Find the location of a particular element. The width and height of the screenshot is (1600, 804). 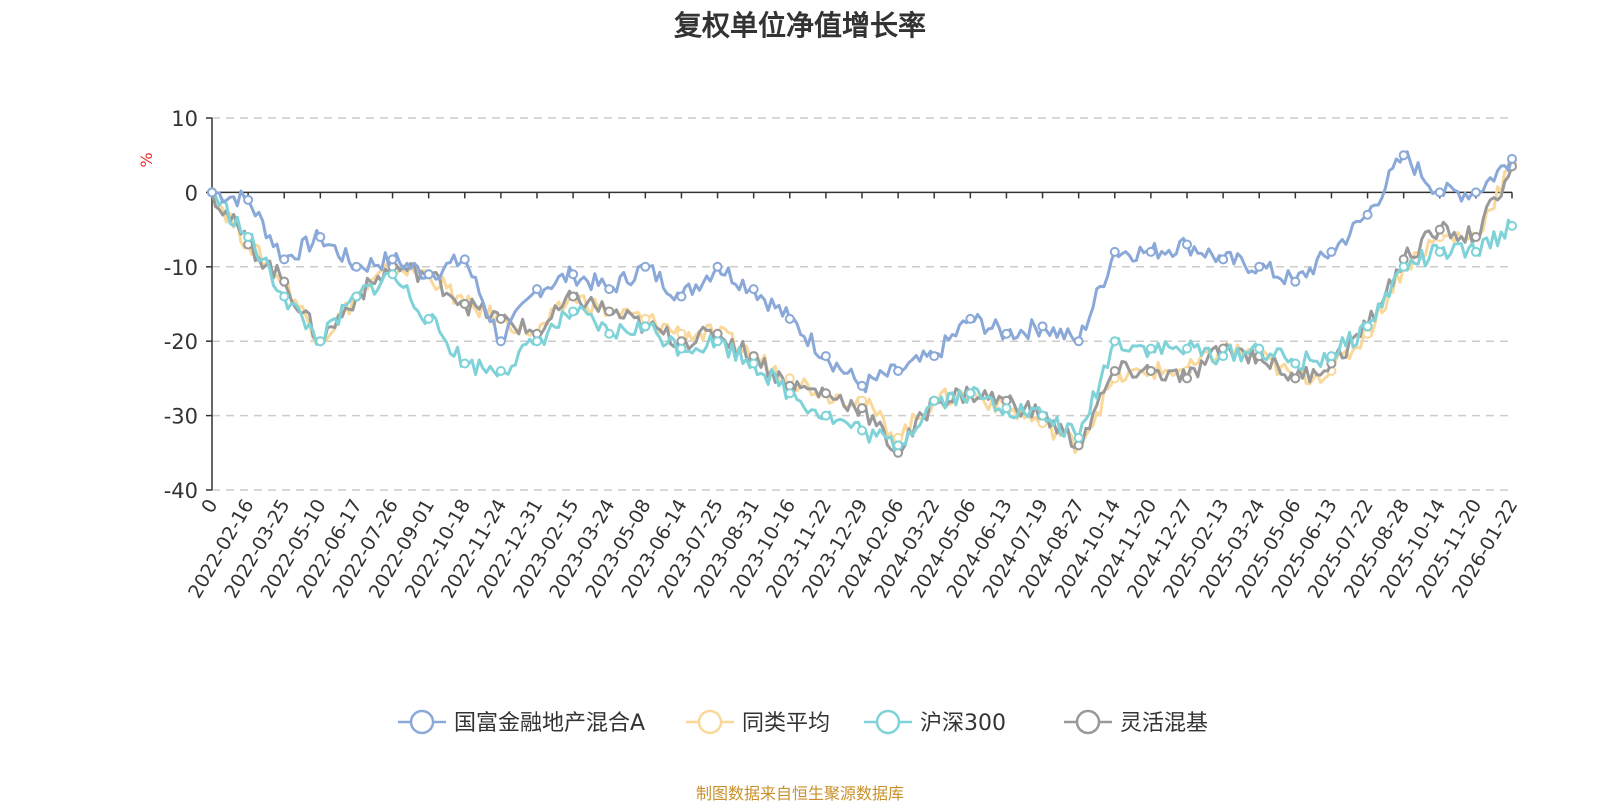

y-tick-label: -30 is located at coordinates (181, 417).